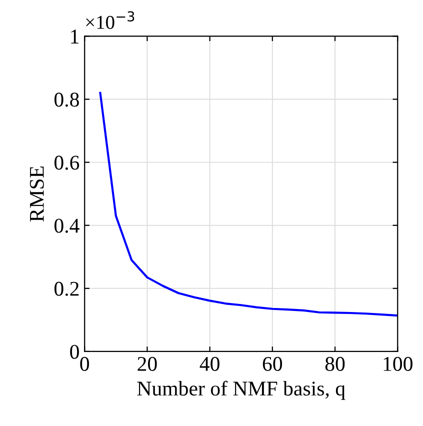 The image size is (423, 426). Describe the element at coordinates (74, 351) in the screenshot. I see `y-tick-label: 0` at that location.